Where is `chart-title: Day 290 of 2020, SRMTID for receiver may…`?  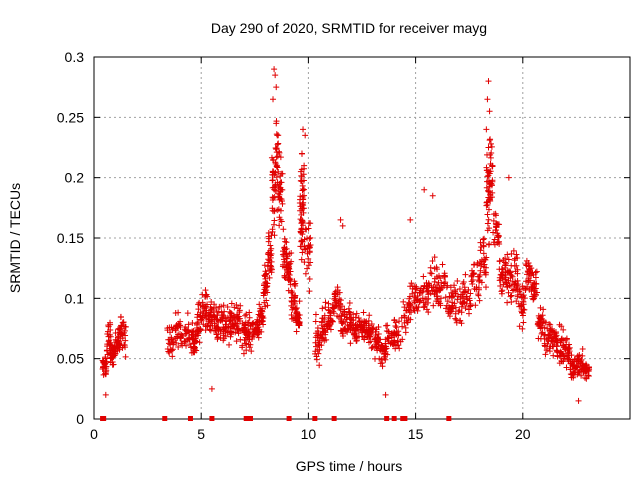 chart-title: Day 290 of 2020, SRMTID for receiver may… is located at coordinates (349, 28).